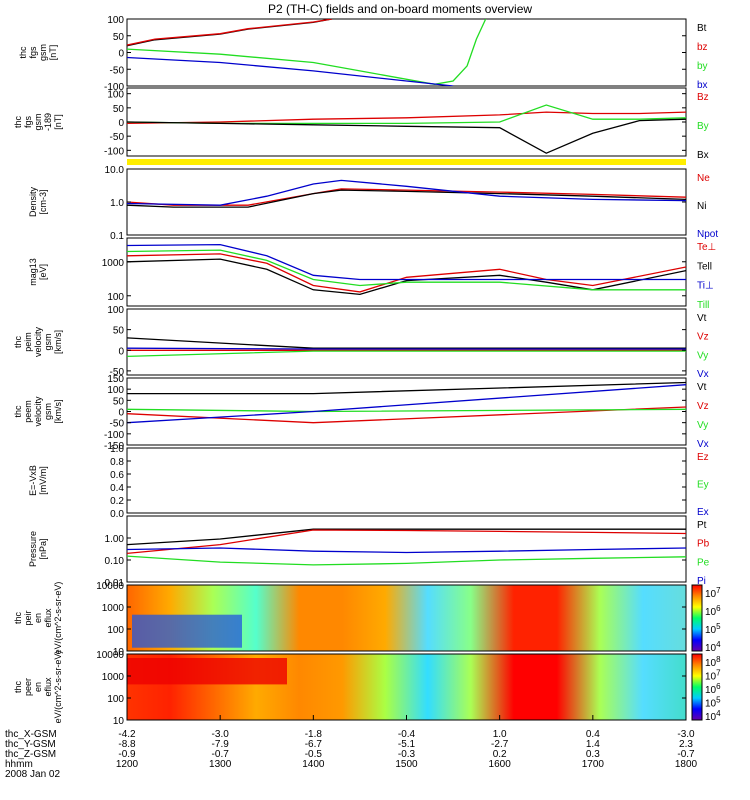 This screenshot has height=800, width=750. I want to click on legend-by: by, so click(702, 66).